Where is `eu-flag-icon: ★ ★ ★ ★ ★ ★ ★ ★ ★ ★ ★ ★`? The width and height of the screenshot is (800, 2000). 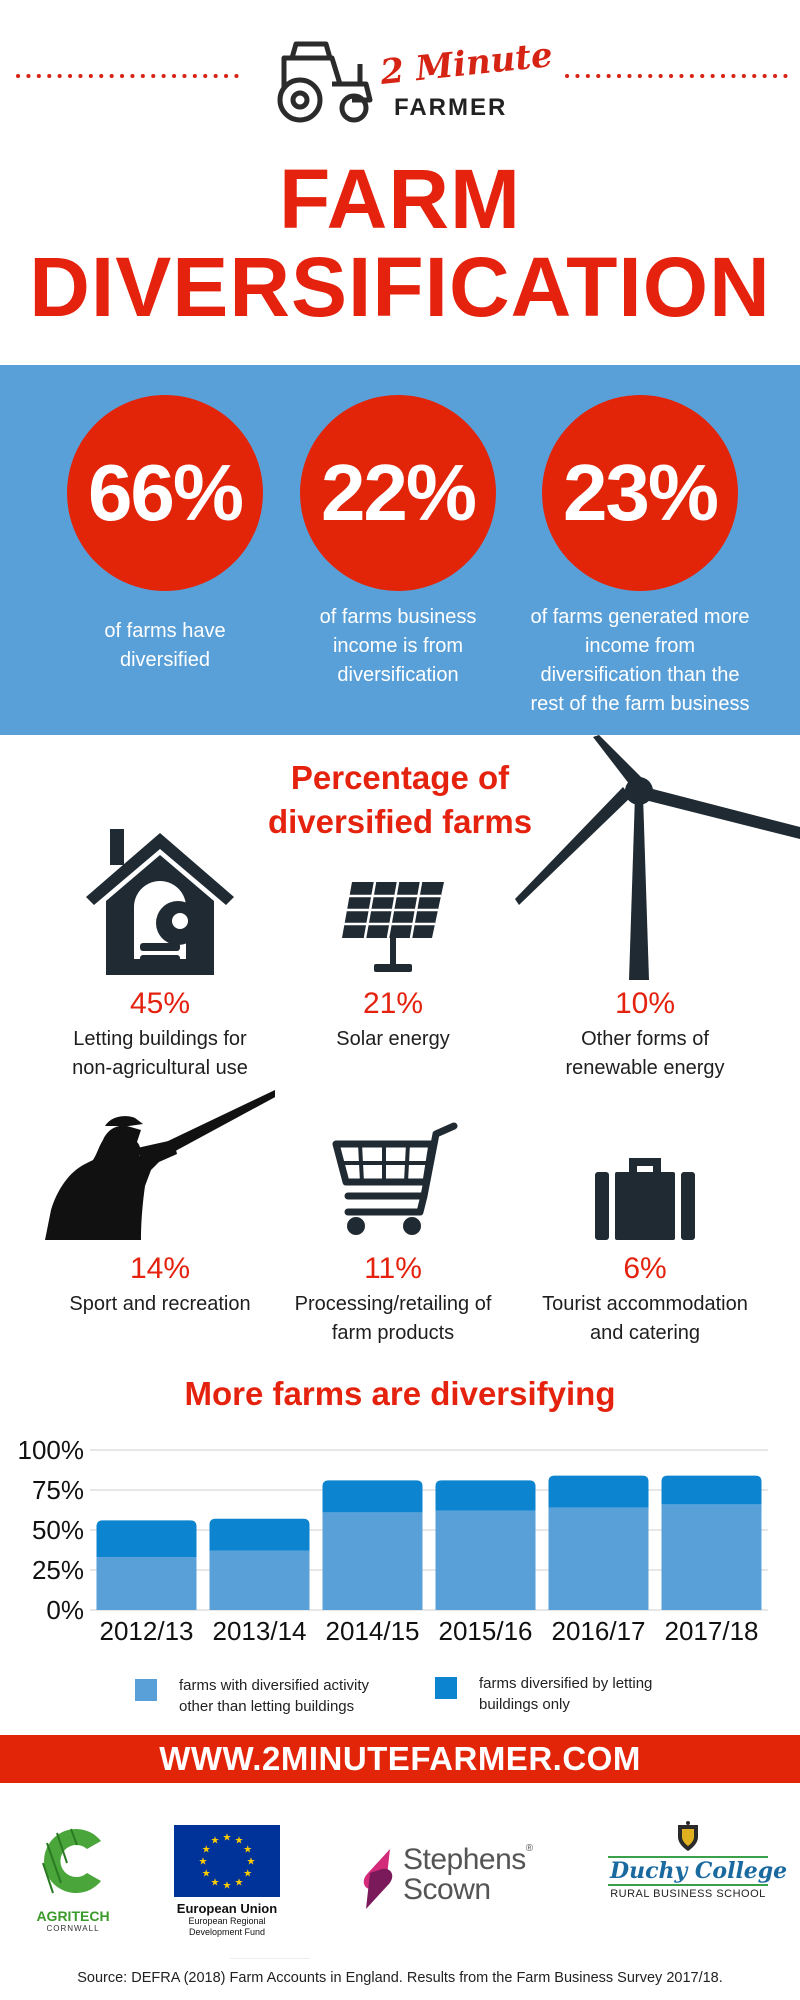 eu-flag-icon: ★ ★ ★ ★ ★ ★ ★ ★ ★ ★ ★ ★ is located at coordinates (227, 1861).